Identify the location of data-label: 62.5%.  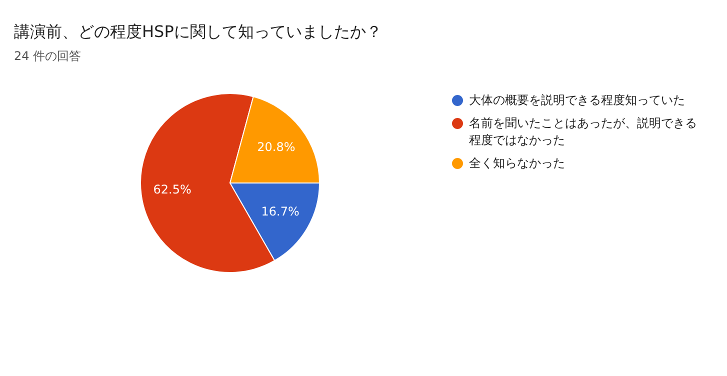
(172, 189).